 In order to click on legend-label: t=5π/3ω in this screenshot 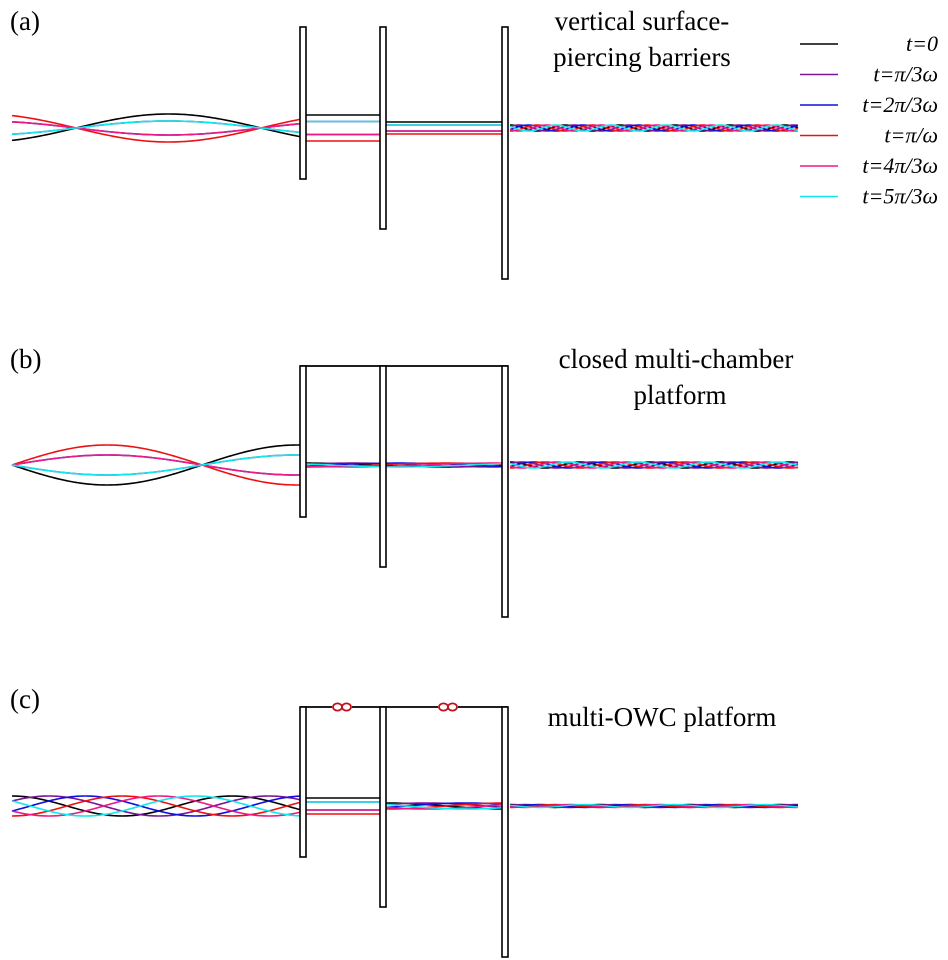, I will do `click(900, 196)`.